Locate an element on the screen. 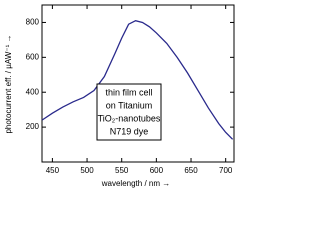  annotation-text: TiO₂-nanotubes is located at coordinates (129, 118).